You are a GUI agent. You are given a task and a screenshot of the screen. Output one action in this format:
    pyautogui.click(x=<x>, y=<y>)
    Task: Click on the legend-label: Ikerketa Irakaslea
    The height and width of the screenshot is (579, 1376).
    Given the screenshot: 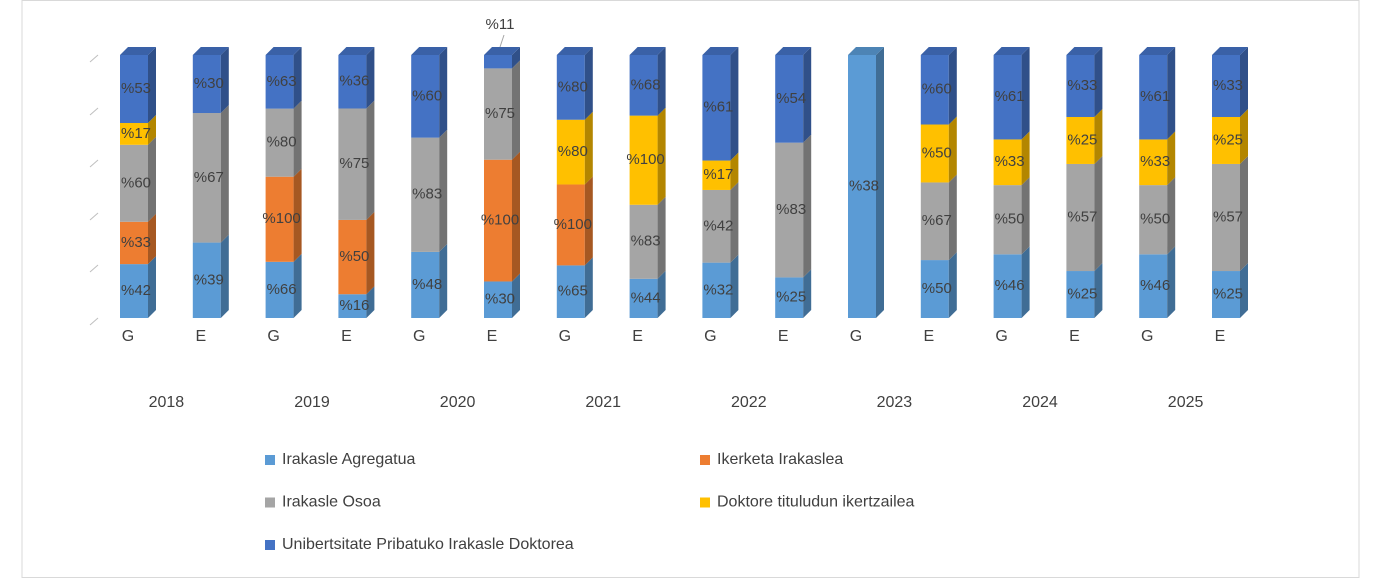 What is the action you would take?
    pyautogui.click(x=780, y=459)
    